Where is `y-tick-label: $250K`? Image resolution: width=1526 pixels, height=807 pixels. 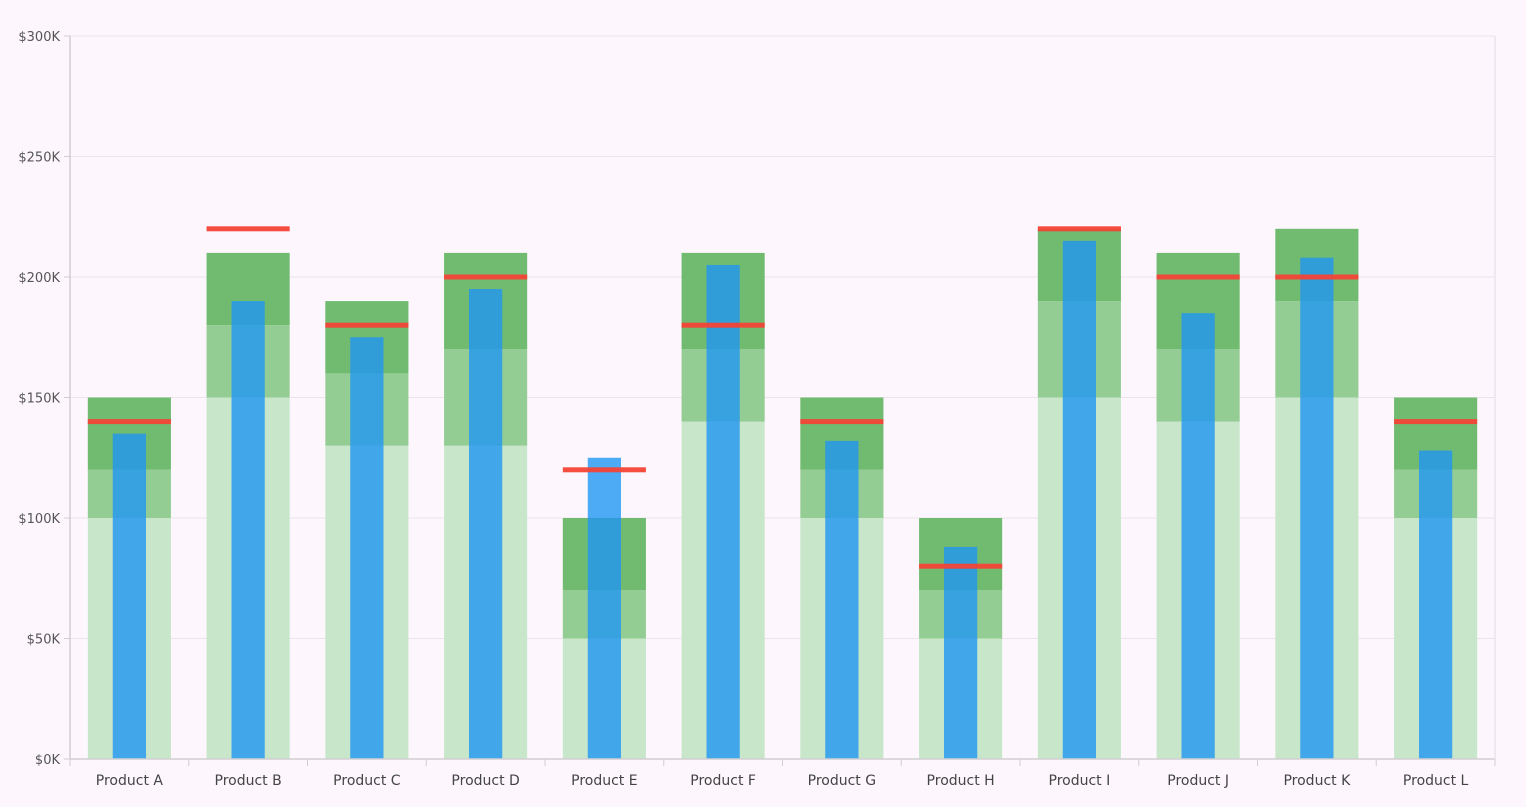 y-tick-label: $250K is located at coordinates (39, 158).